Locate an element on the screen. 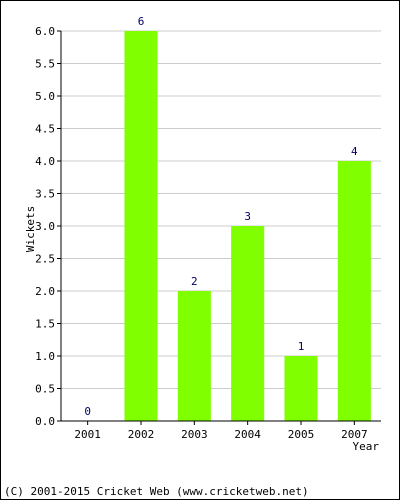 The width and height of the screenshot is (400, 500). y-tick-label: 1.0 is located at coordinates (45, 356).